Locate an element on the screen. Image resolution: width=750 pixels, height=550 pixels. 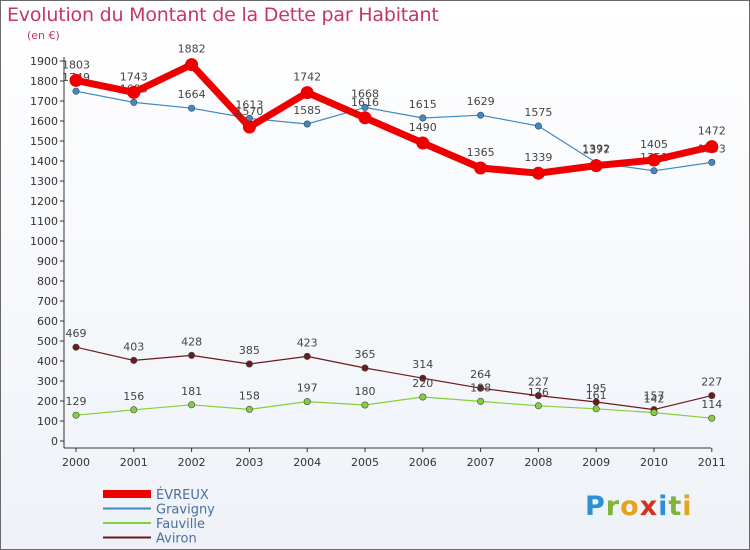
x-tick-label: 2009 is located at coordinates (596, 462).